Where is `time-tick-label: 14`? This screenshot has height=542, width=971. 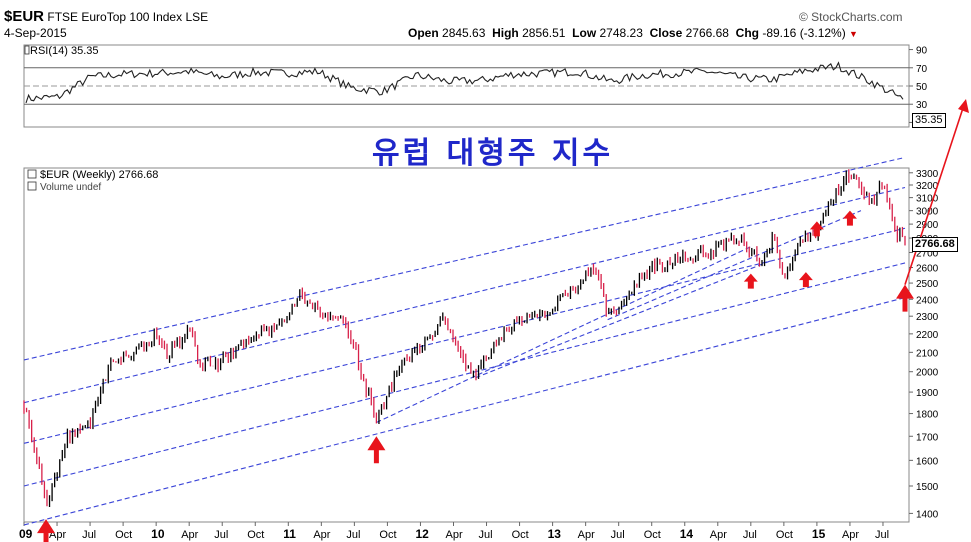
time-tick-label: 14 is located at coordinates (687, 534).